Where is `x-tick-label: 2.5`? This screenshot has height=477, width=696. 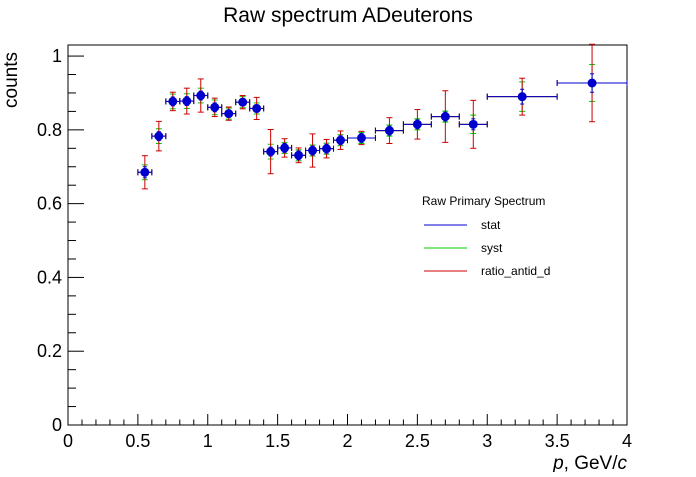
x-tick-label: 2.5 is located at coordinates (417, 441).